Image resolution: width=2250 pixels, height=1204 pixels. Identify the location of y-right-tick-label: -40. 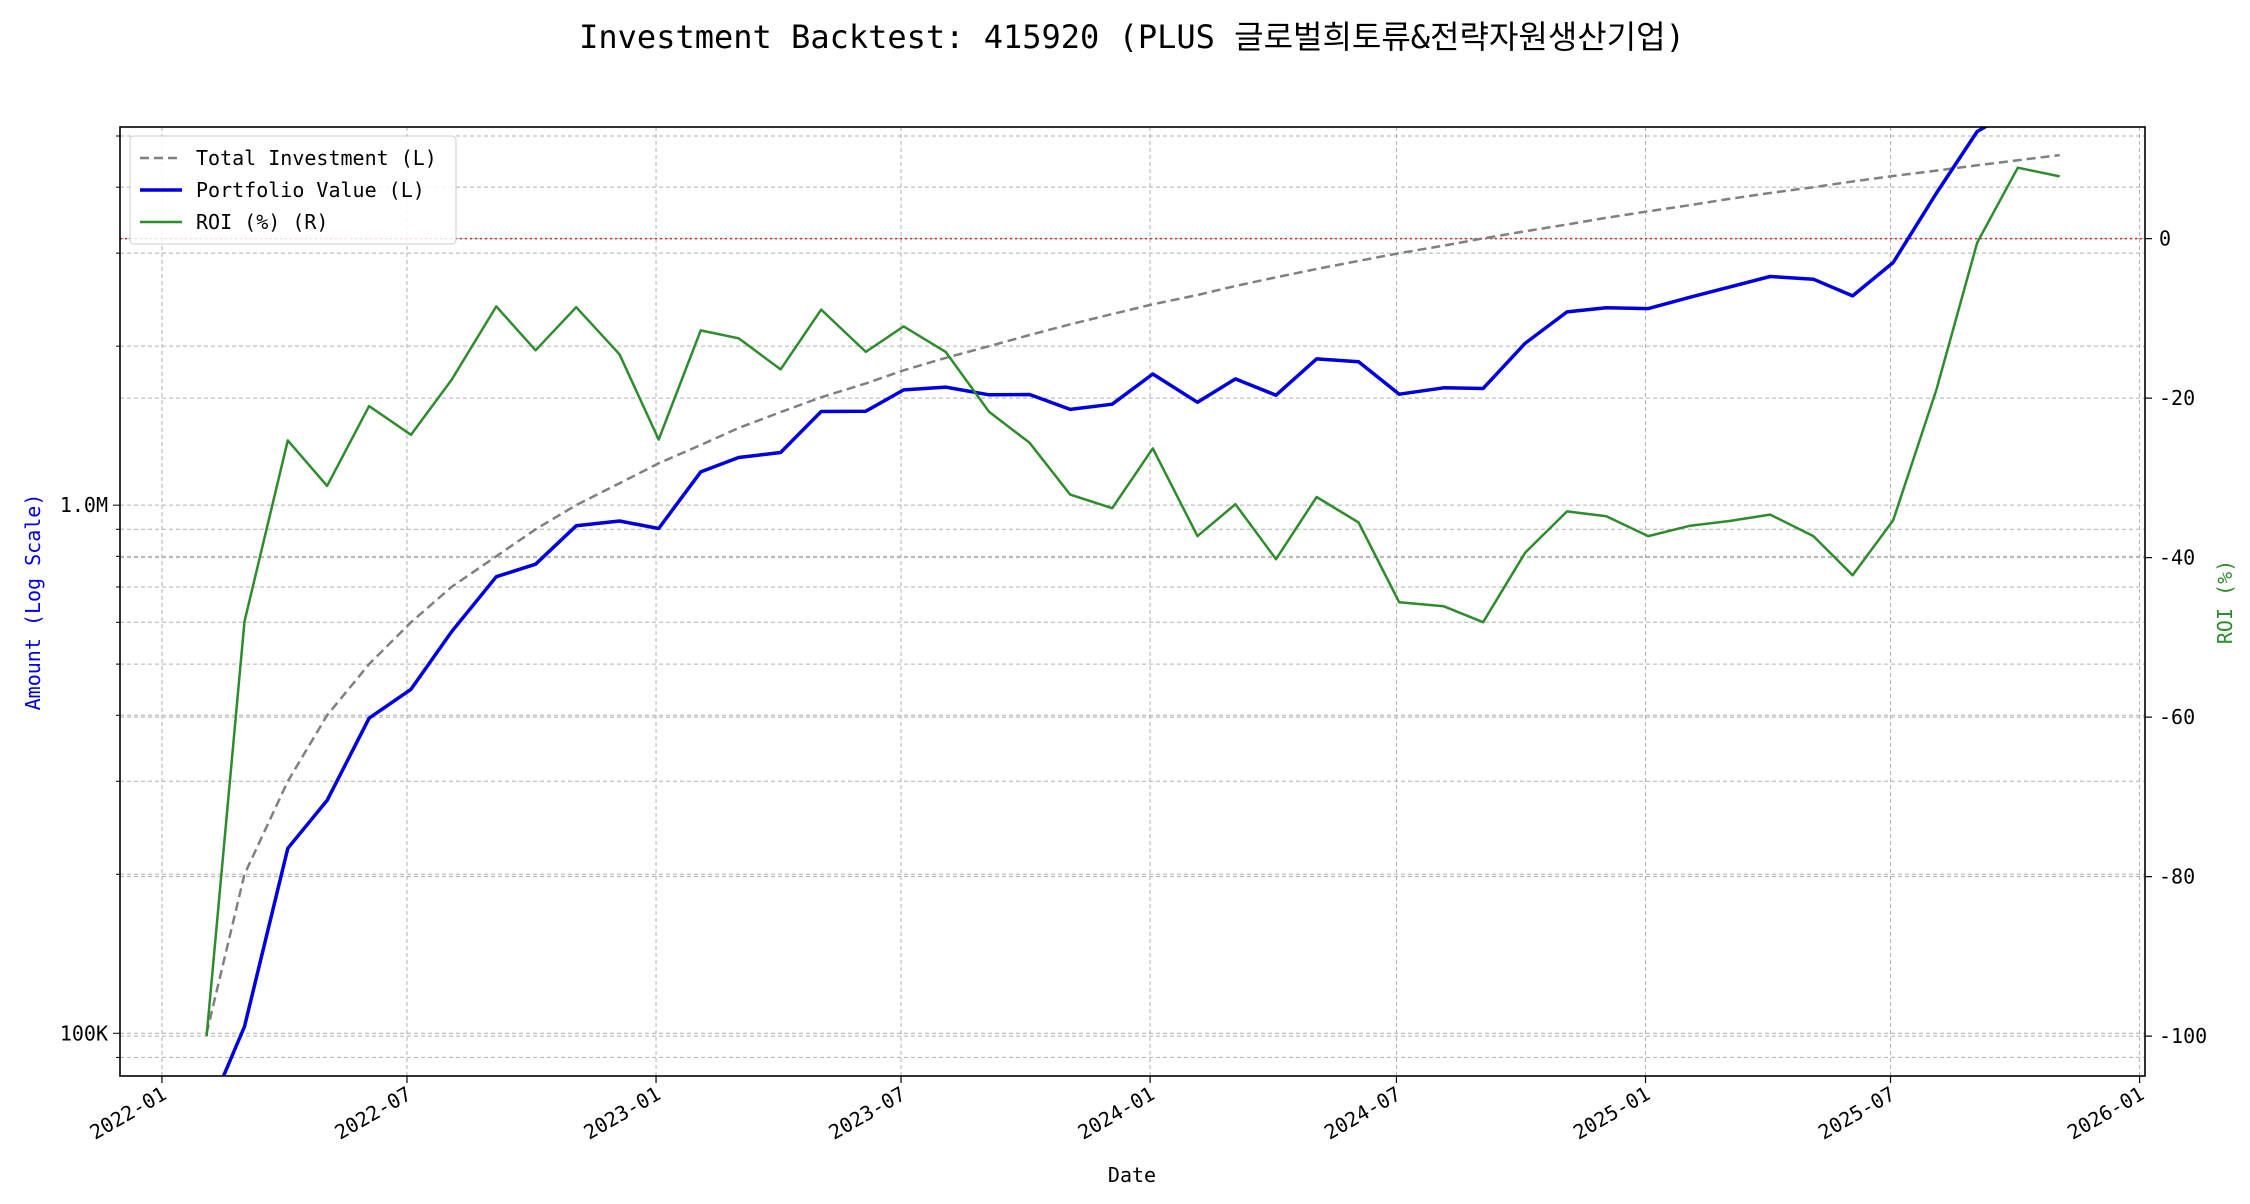
(2177, 558).